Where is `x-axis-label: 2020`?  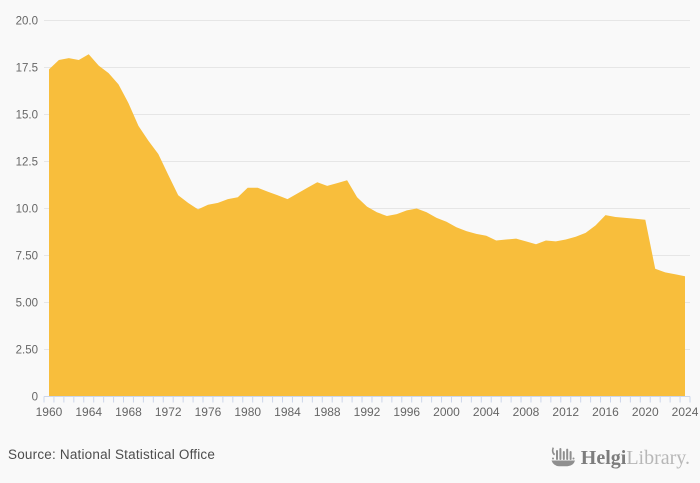 x-axis-label: 2020 is located at coordinates (645, 412).